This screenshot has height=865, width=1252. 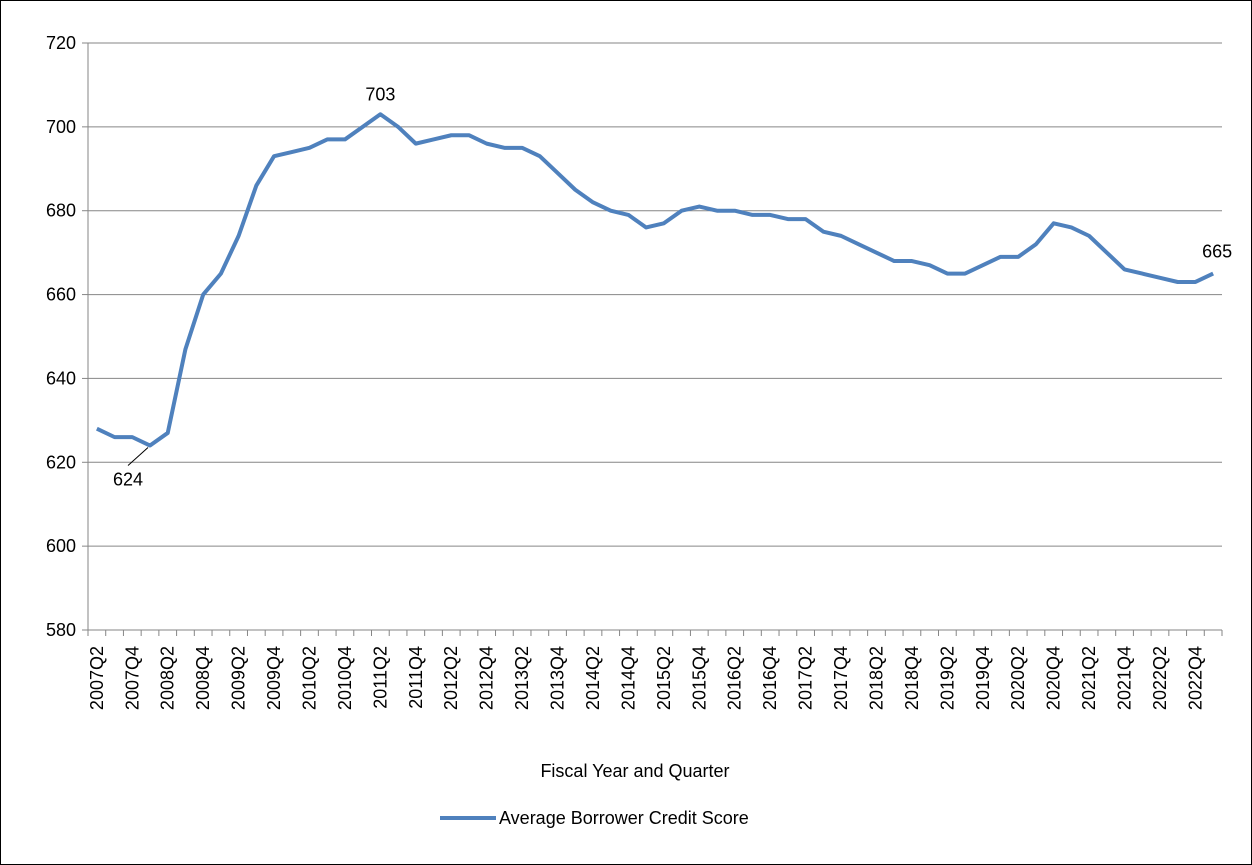 What do you see at coordinates (806, 678) in the screenshot?
I see `x-tick-label: 2017Q2` at bounding box center [806, 678].